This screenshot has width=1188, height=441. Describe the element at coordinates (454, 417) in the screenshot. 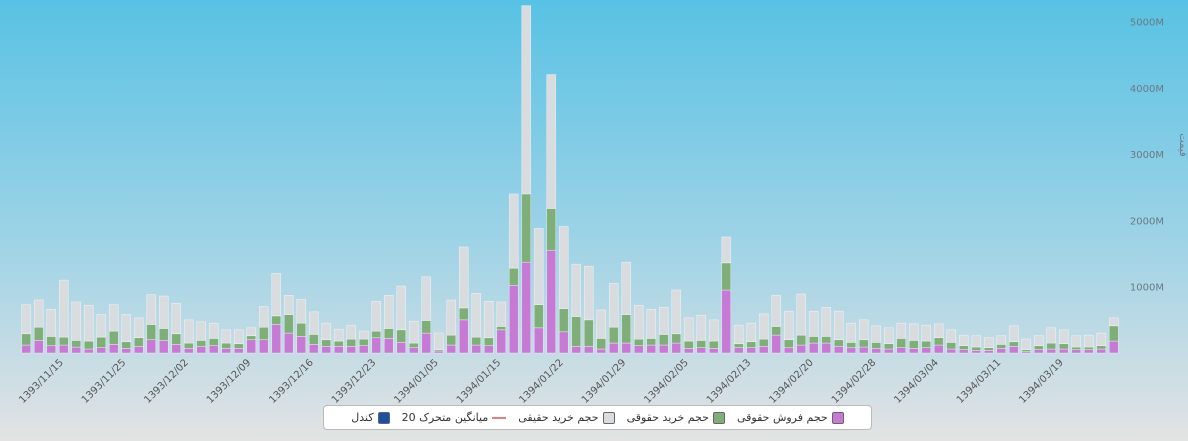

I see `legend-item: میانگین متحرک 20` at that location.